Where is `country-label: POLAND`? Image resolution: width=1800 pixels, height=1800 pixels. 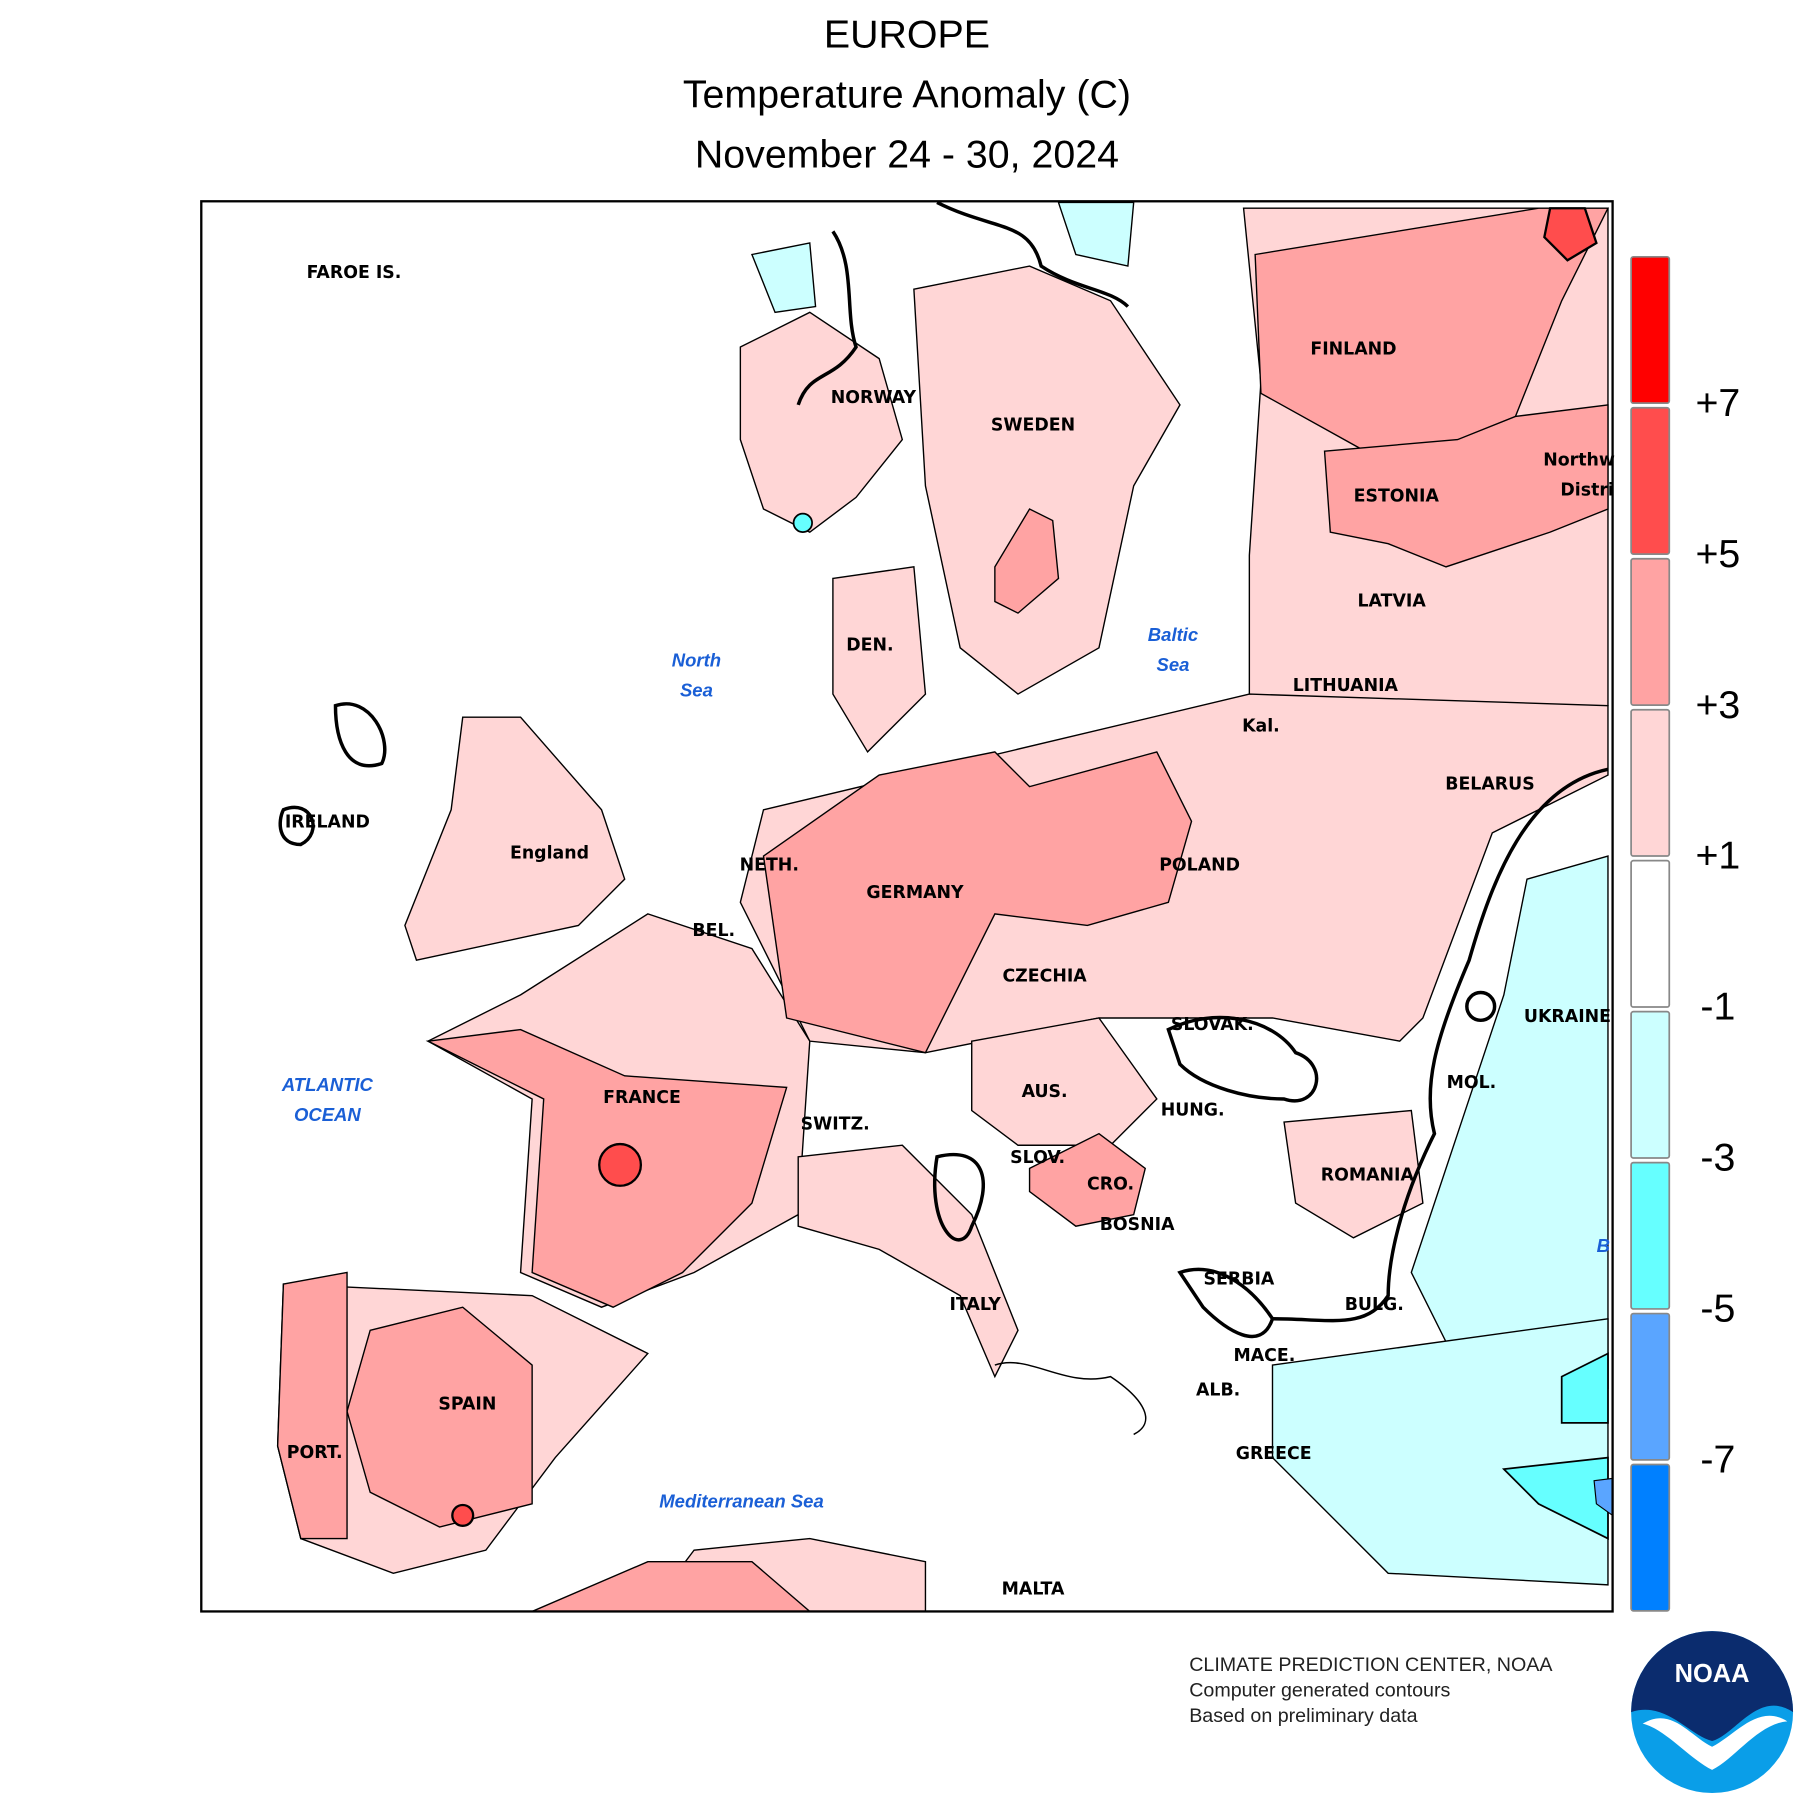
country-label: POLAND is located at coordinates (1199, 865).